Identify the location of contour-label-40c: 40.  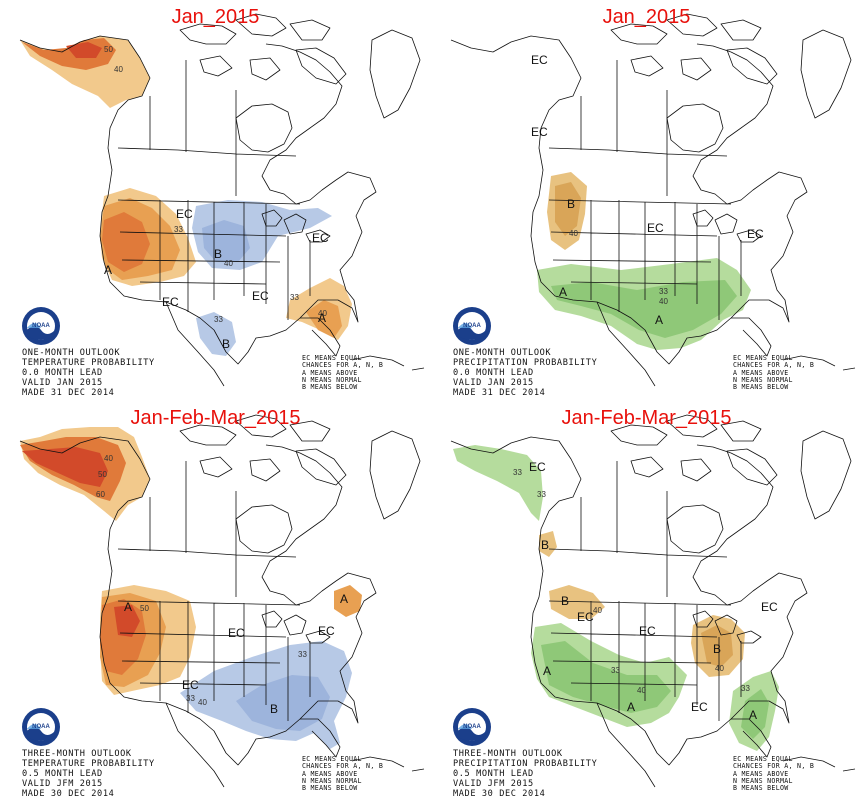
(322, 313).